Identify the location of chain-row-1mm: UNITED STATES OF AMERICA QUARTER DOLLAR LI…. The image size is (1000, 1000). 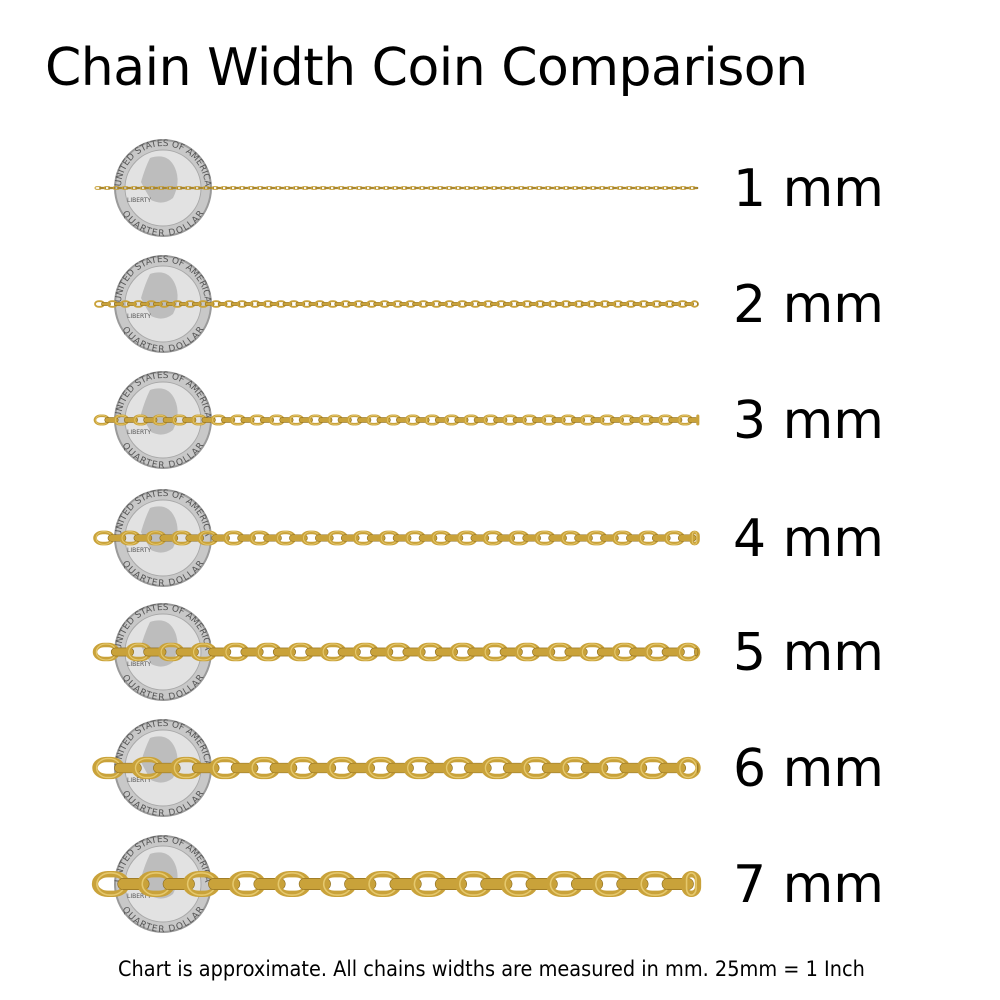
(500, 188).